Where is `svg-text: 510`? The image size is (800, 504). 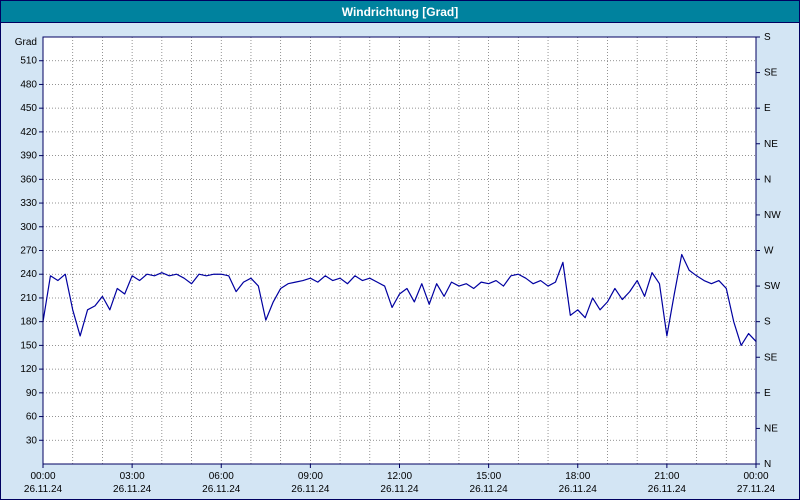
svg-text: 510 is located at coordinates (28, 61).